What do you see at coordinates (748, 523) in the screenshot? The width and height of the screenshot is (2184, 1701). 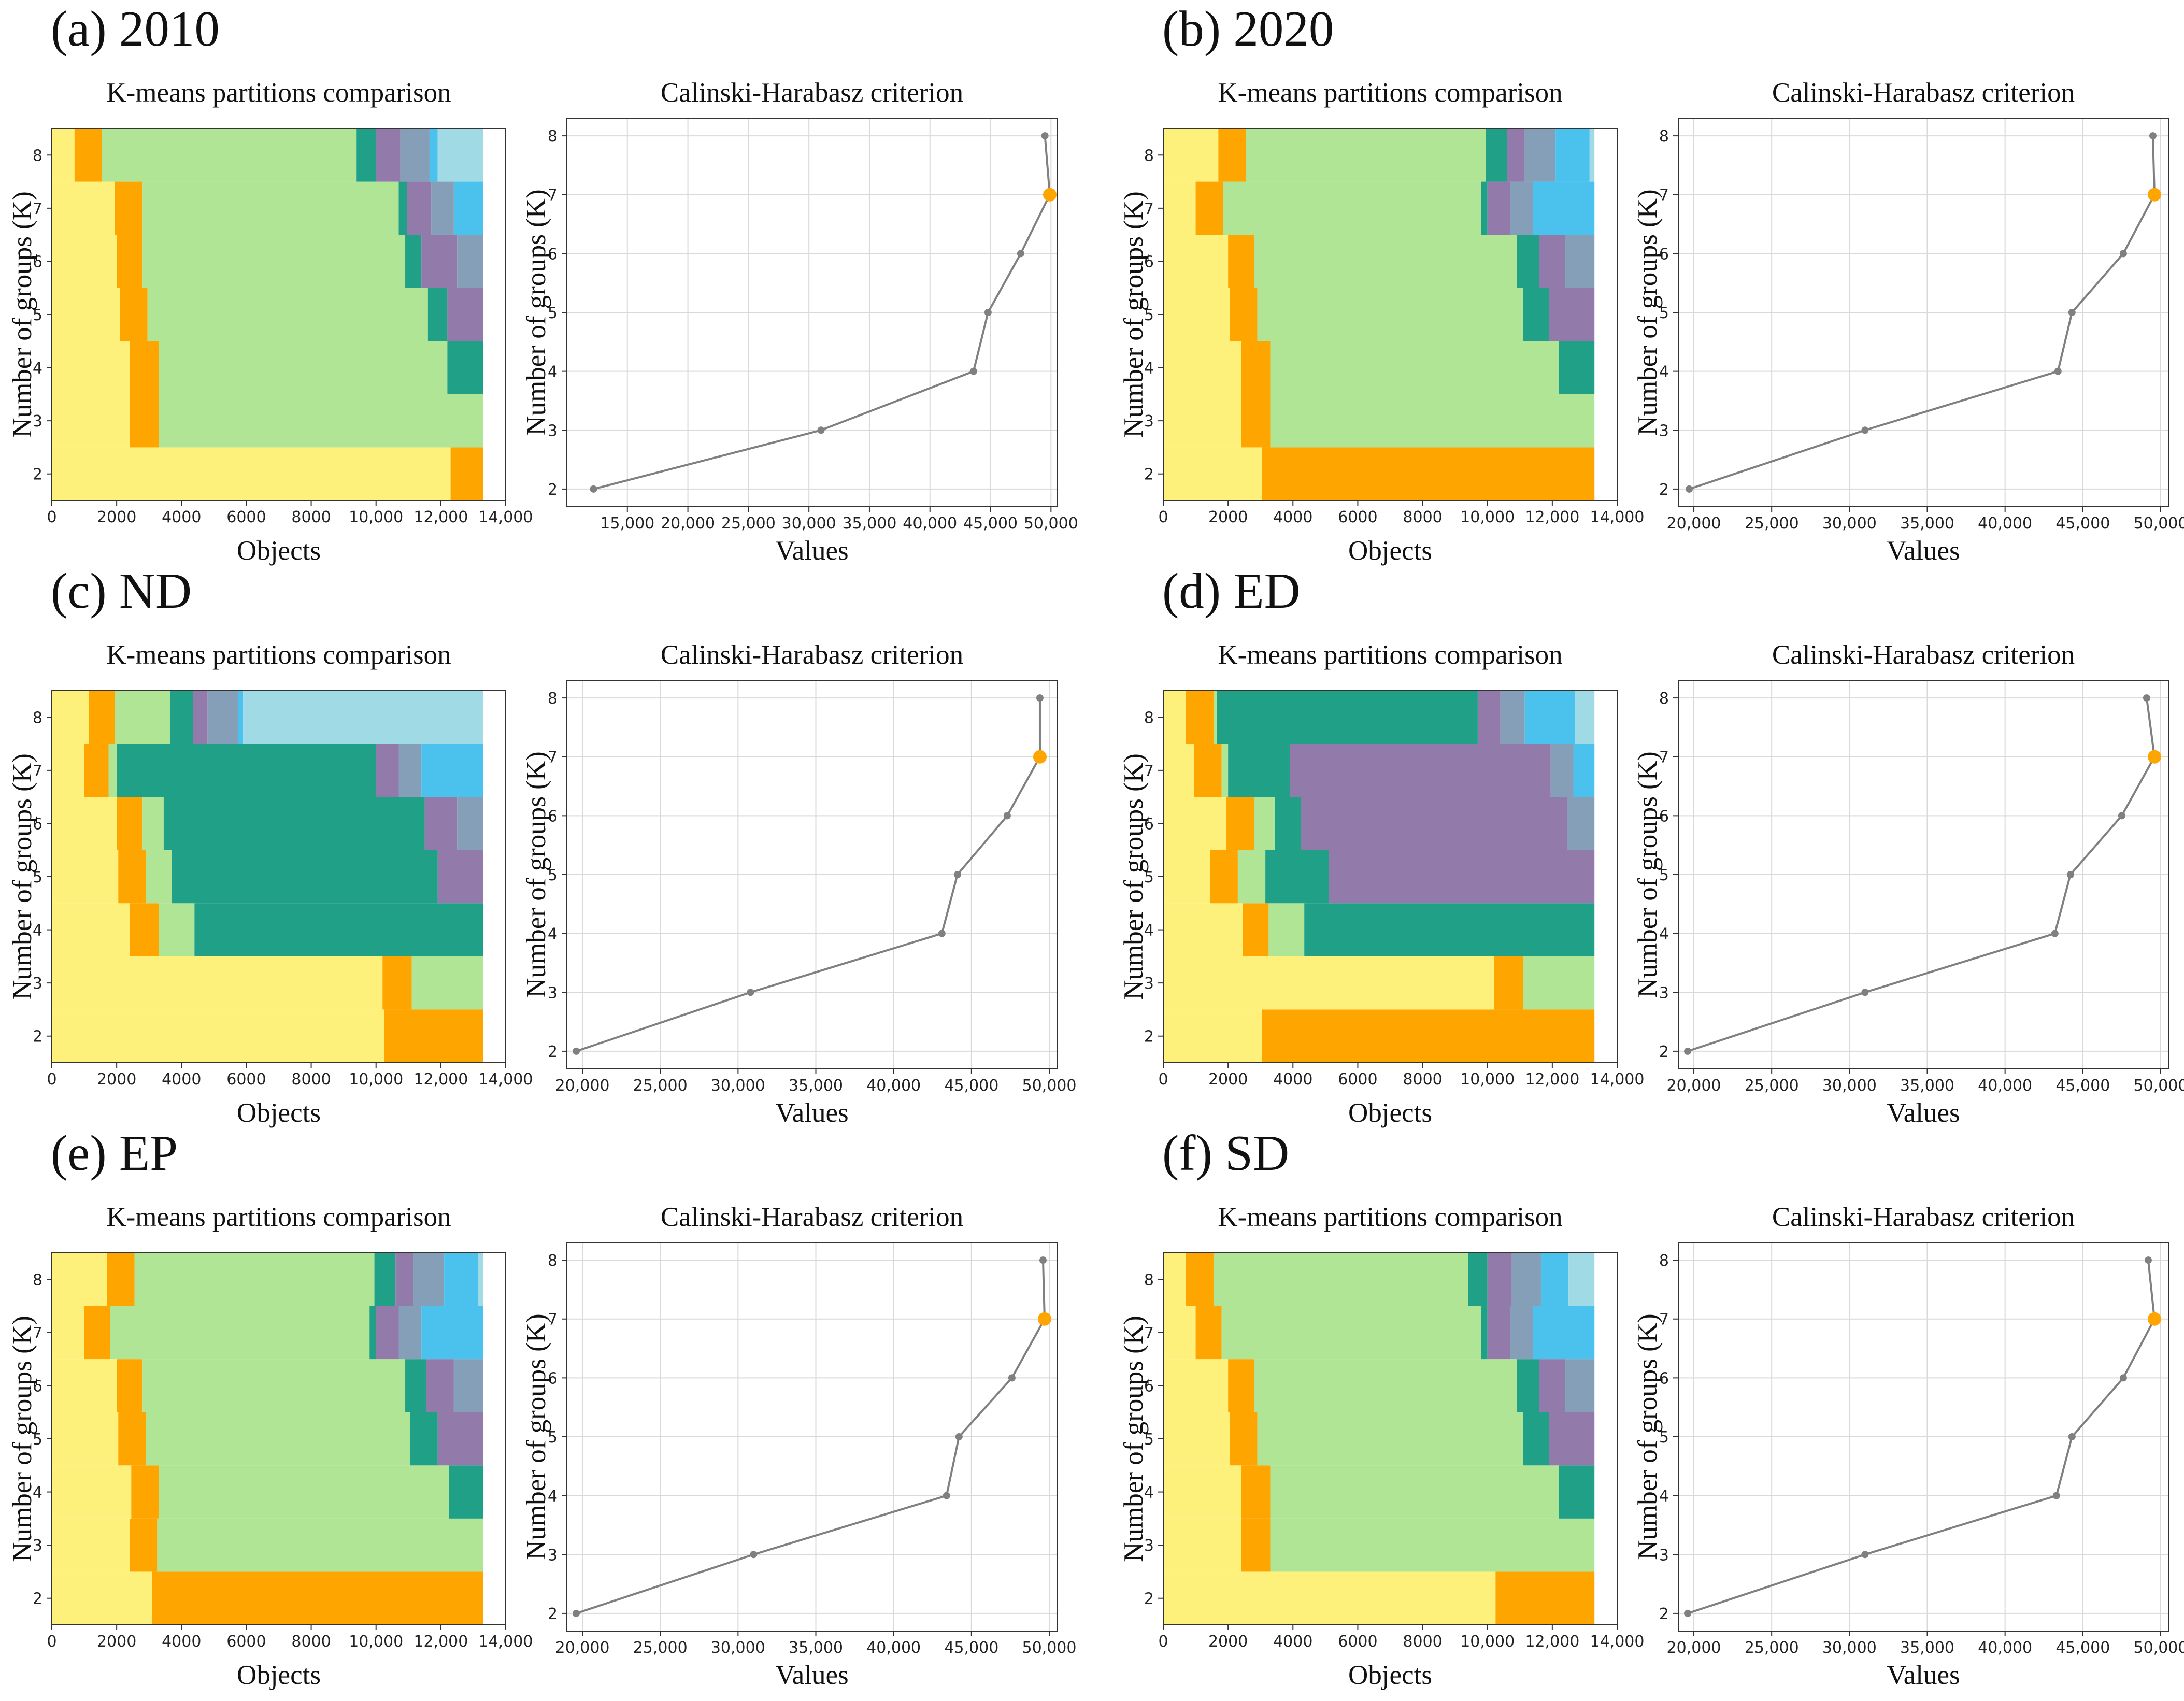 I see `x-tick-label: 25,000` at bounding box center [748, 523].